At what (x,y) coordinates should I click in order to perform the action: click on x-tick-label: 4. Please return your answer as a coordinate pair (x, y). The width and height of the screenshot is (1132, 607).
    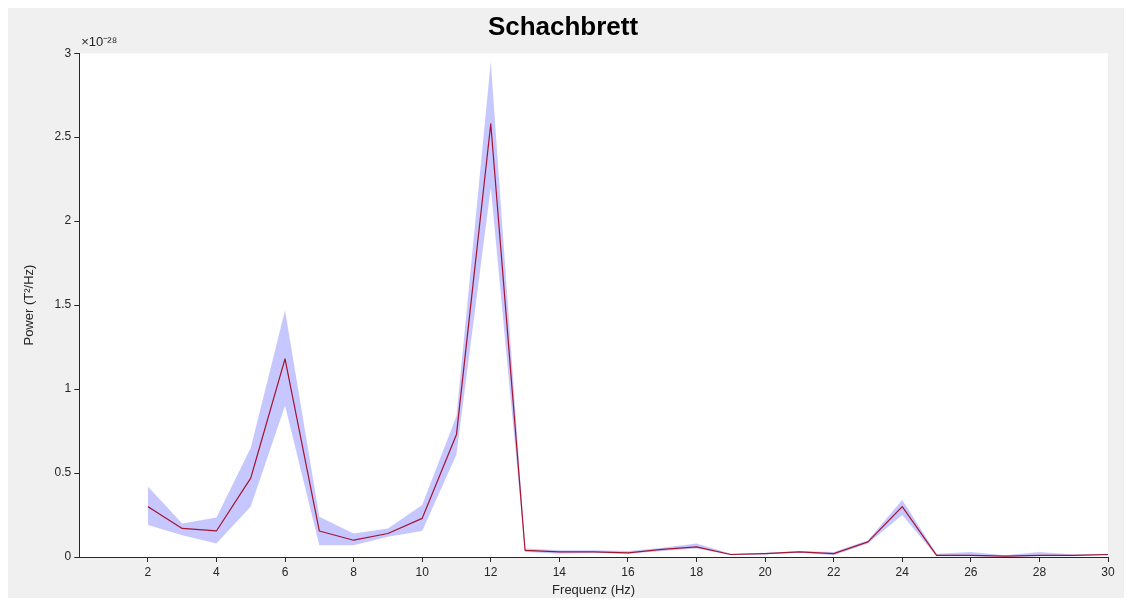
    Looking at the image, I should click on (217, 571).